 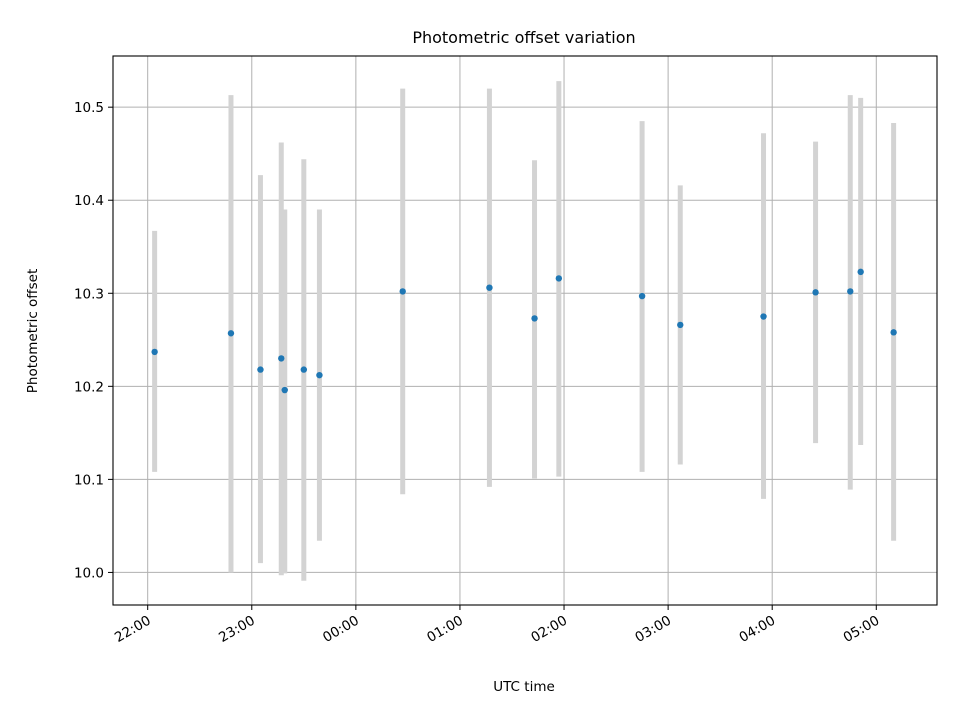 What do you see at coordinates (237, 629) in the screenshot?
I see `x-tick-label: 23:00` at bounding box center [237, 629].